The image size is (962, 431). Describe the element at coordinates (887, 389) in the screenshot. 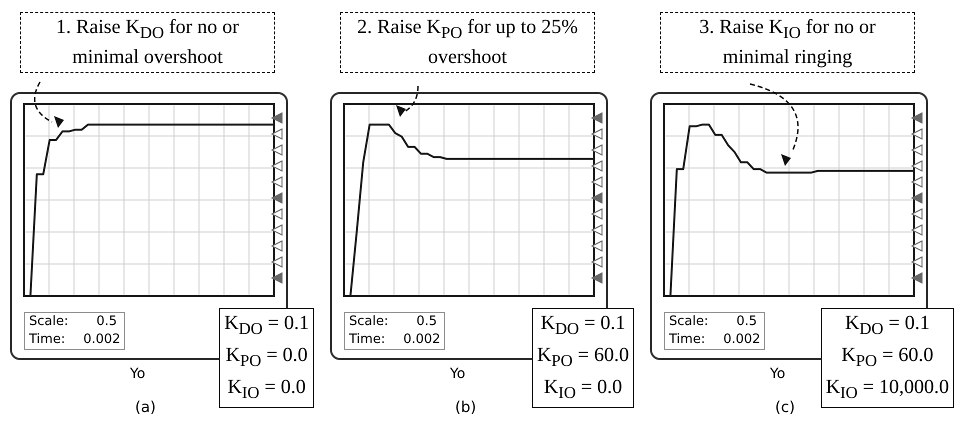

I see `text: K$_{IO}$ = 10,000.0` at that location.